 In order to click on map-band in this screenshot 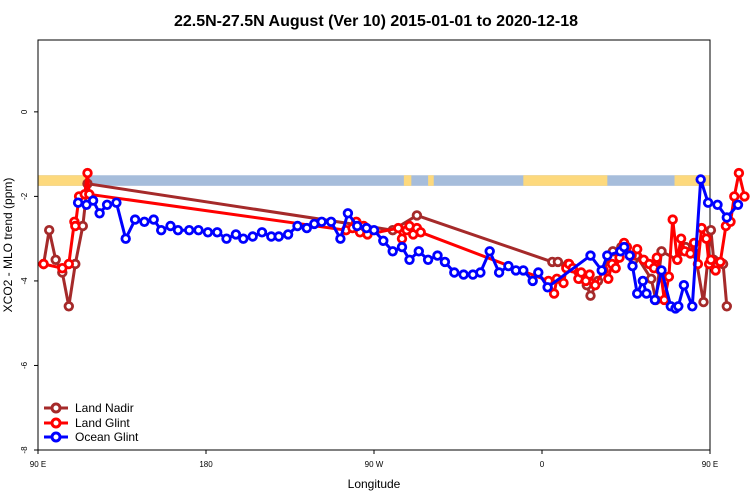, I will do `click(374, 180)`.